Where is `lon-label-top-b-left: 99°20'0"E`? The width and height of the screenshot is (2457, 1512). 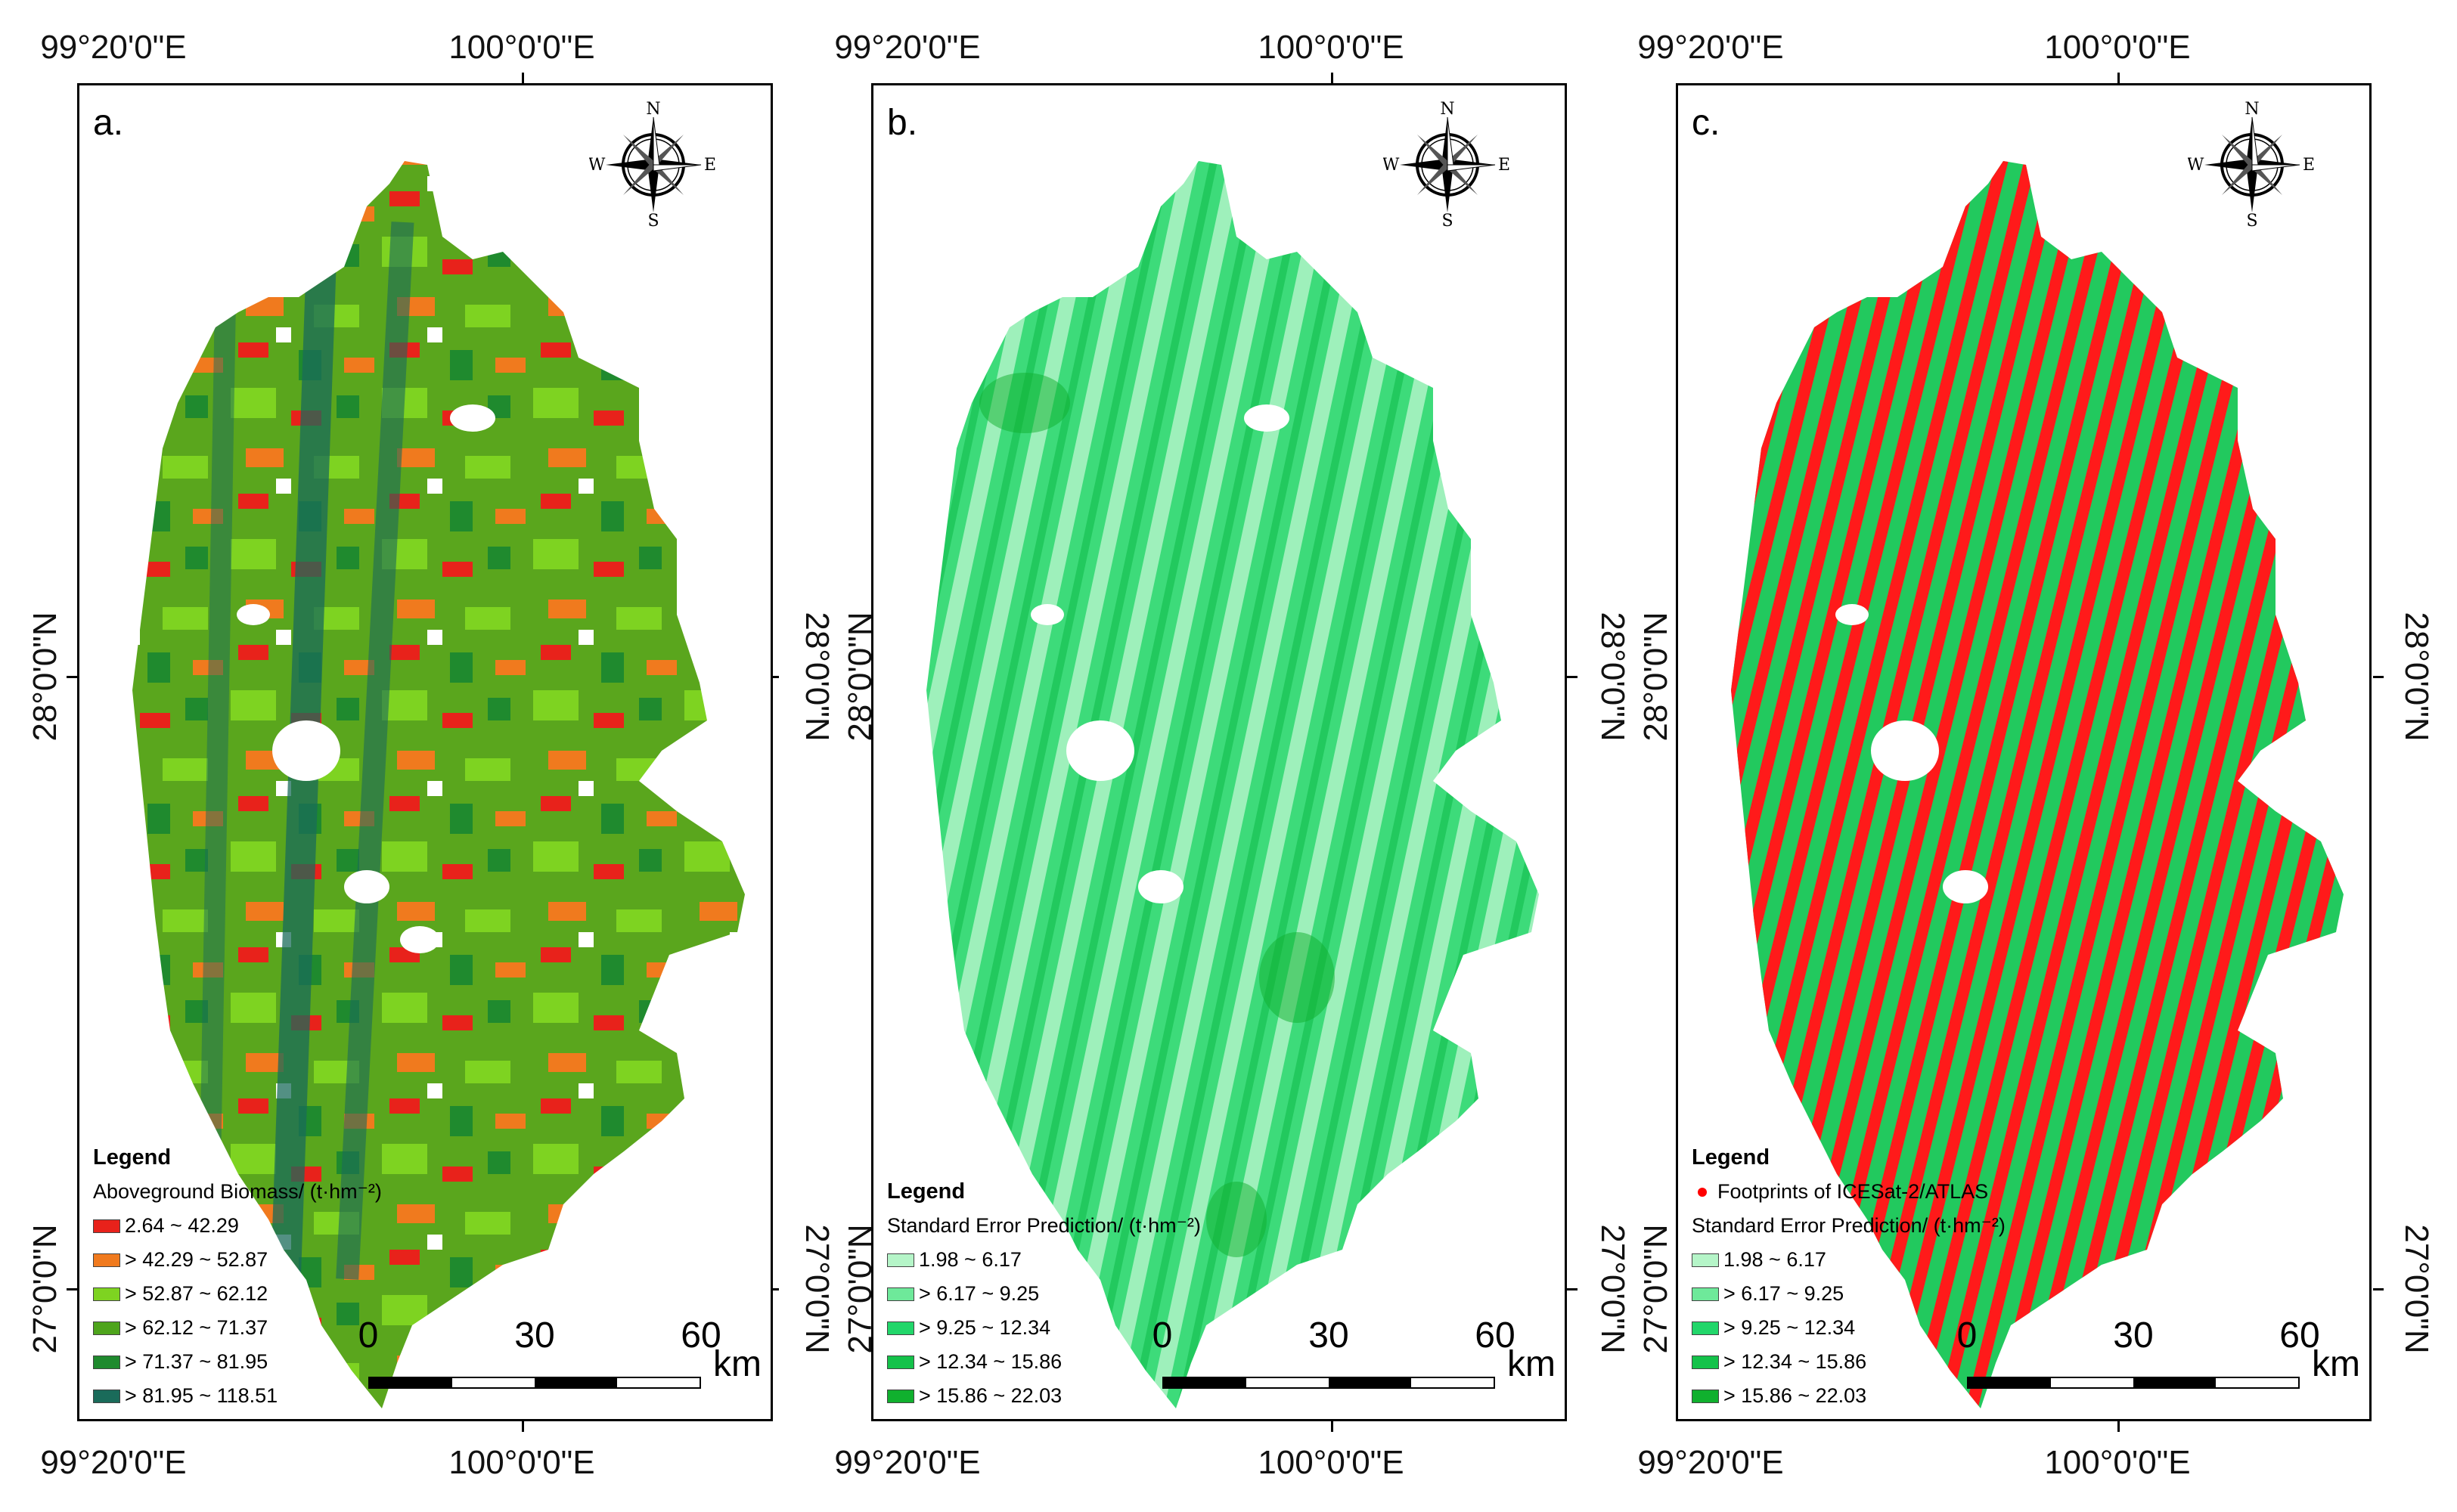
lon-label-top-b-left: 99°20'0"E is located at coordinates (907, 48).